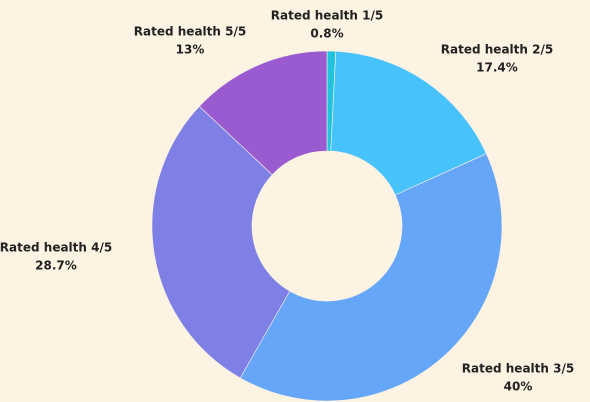  I want to click on slice-label: Rated health 3/5, so click(518, 369).